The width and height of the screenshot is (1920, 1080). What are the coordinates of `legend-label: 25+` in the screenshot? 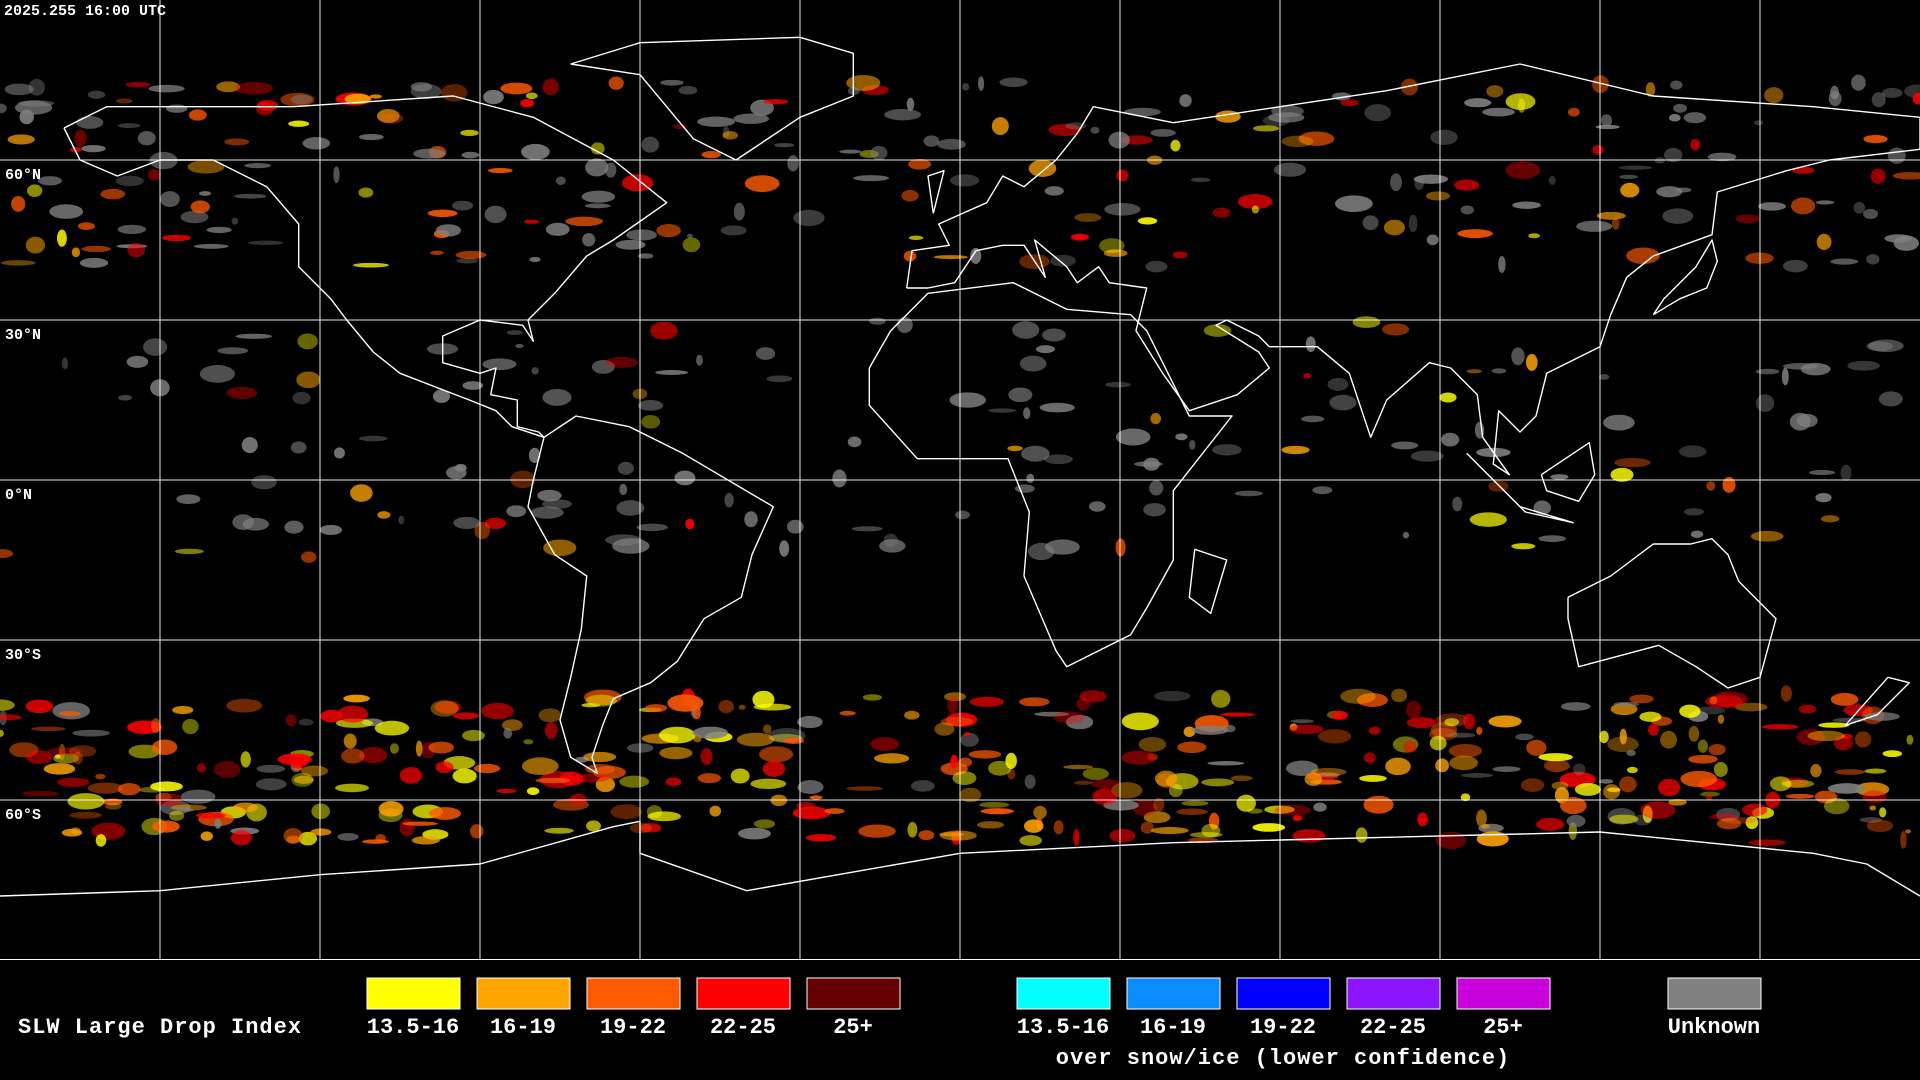 It's located at (853, 1027).